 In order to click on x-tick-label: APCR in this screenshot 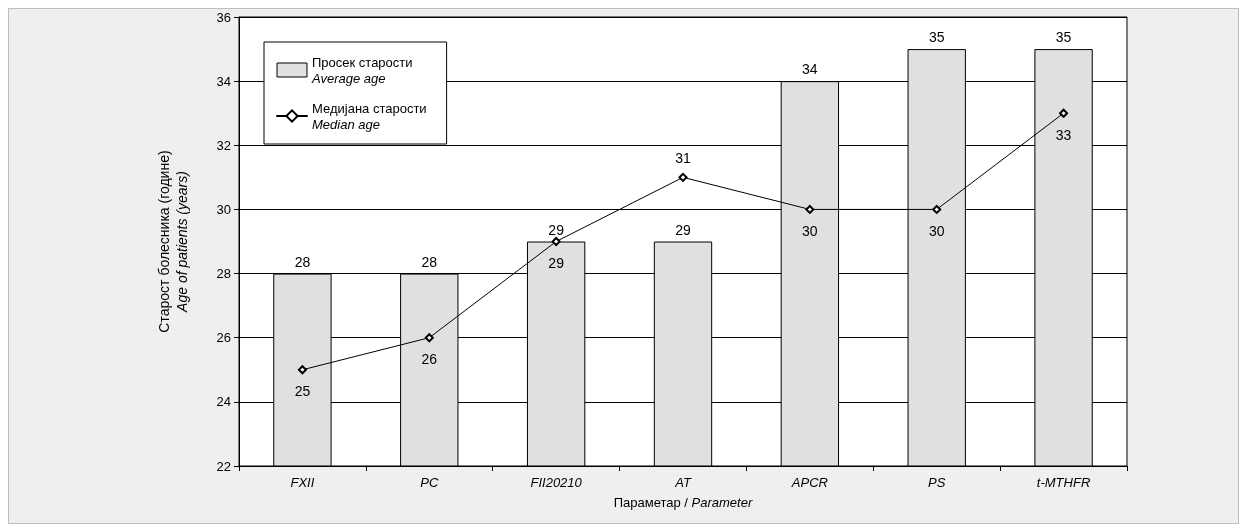, I will do `click(809, 482)`.